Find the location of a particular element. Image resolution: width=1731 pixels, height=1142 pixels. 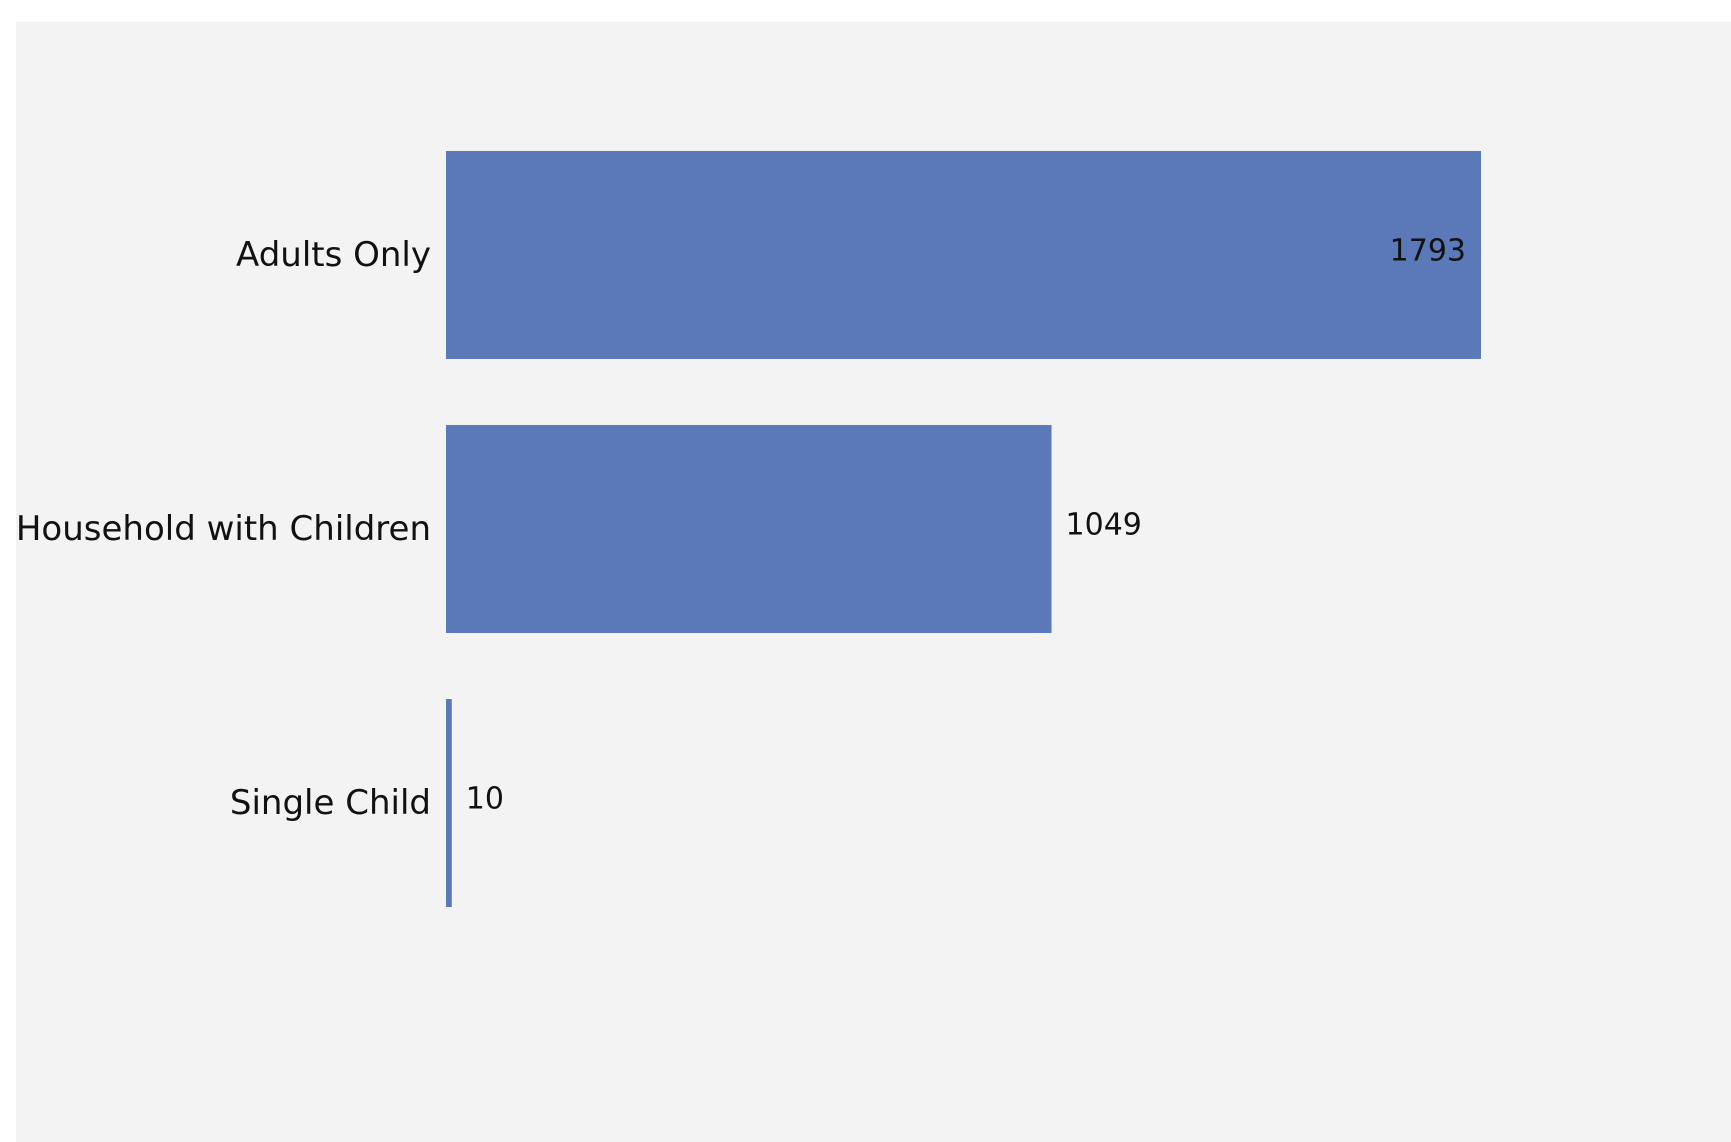

category-label-single-child: Single Child is located at coordinates (330, 803).